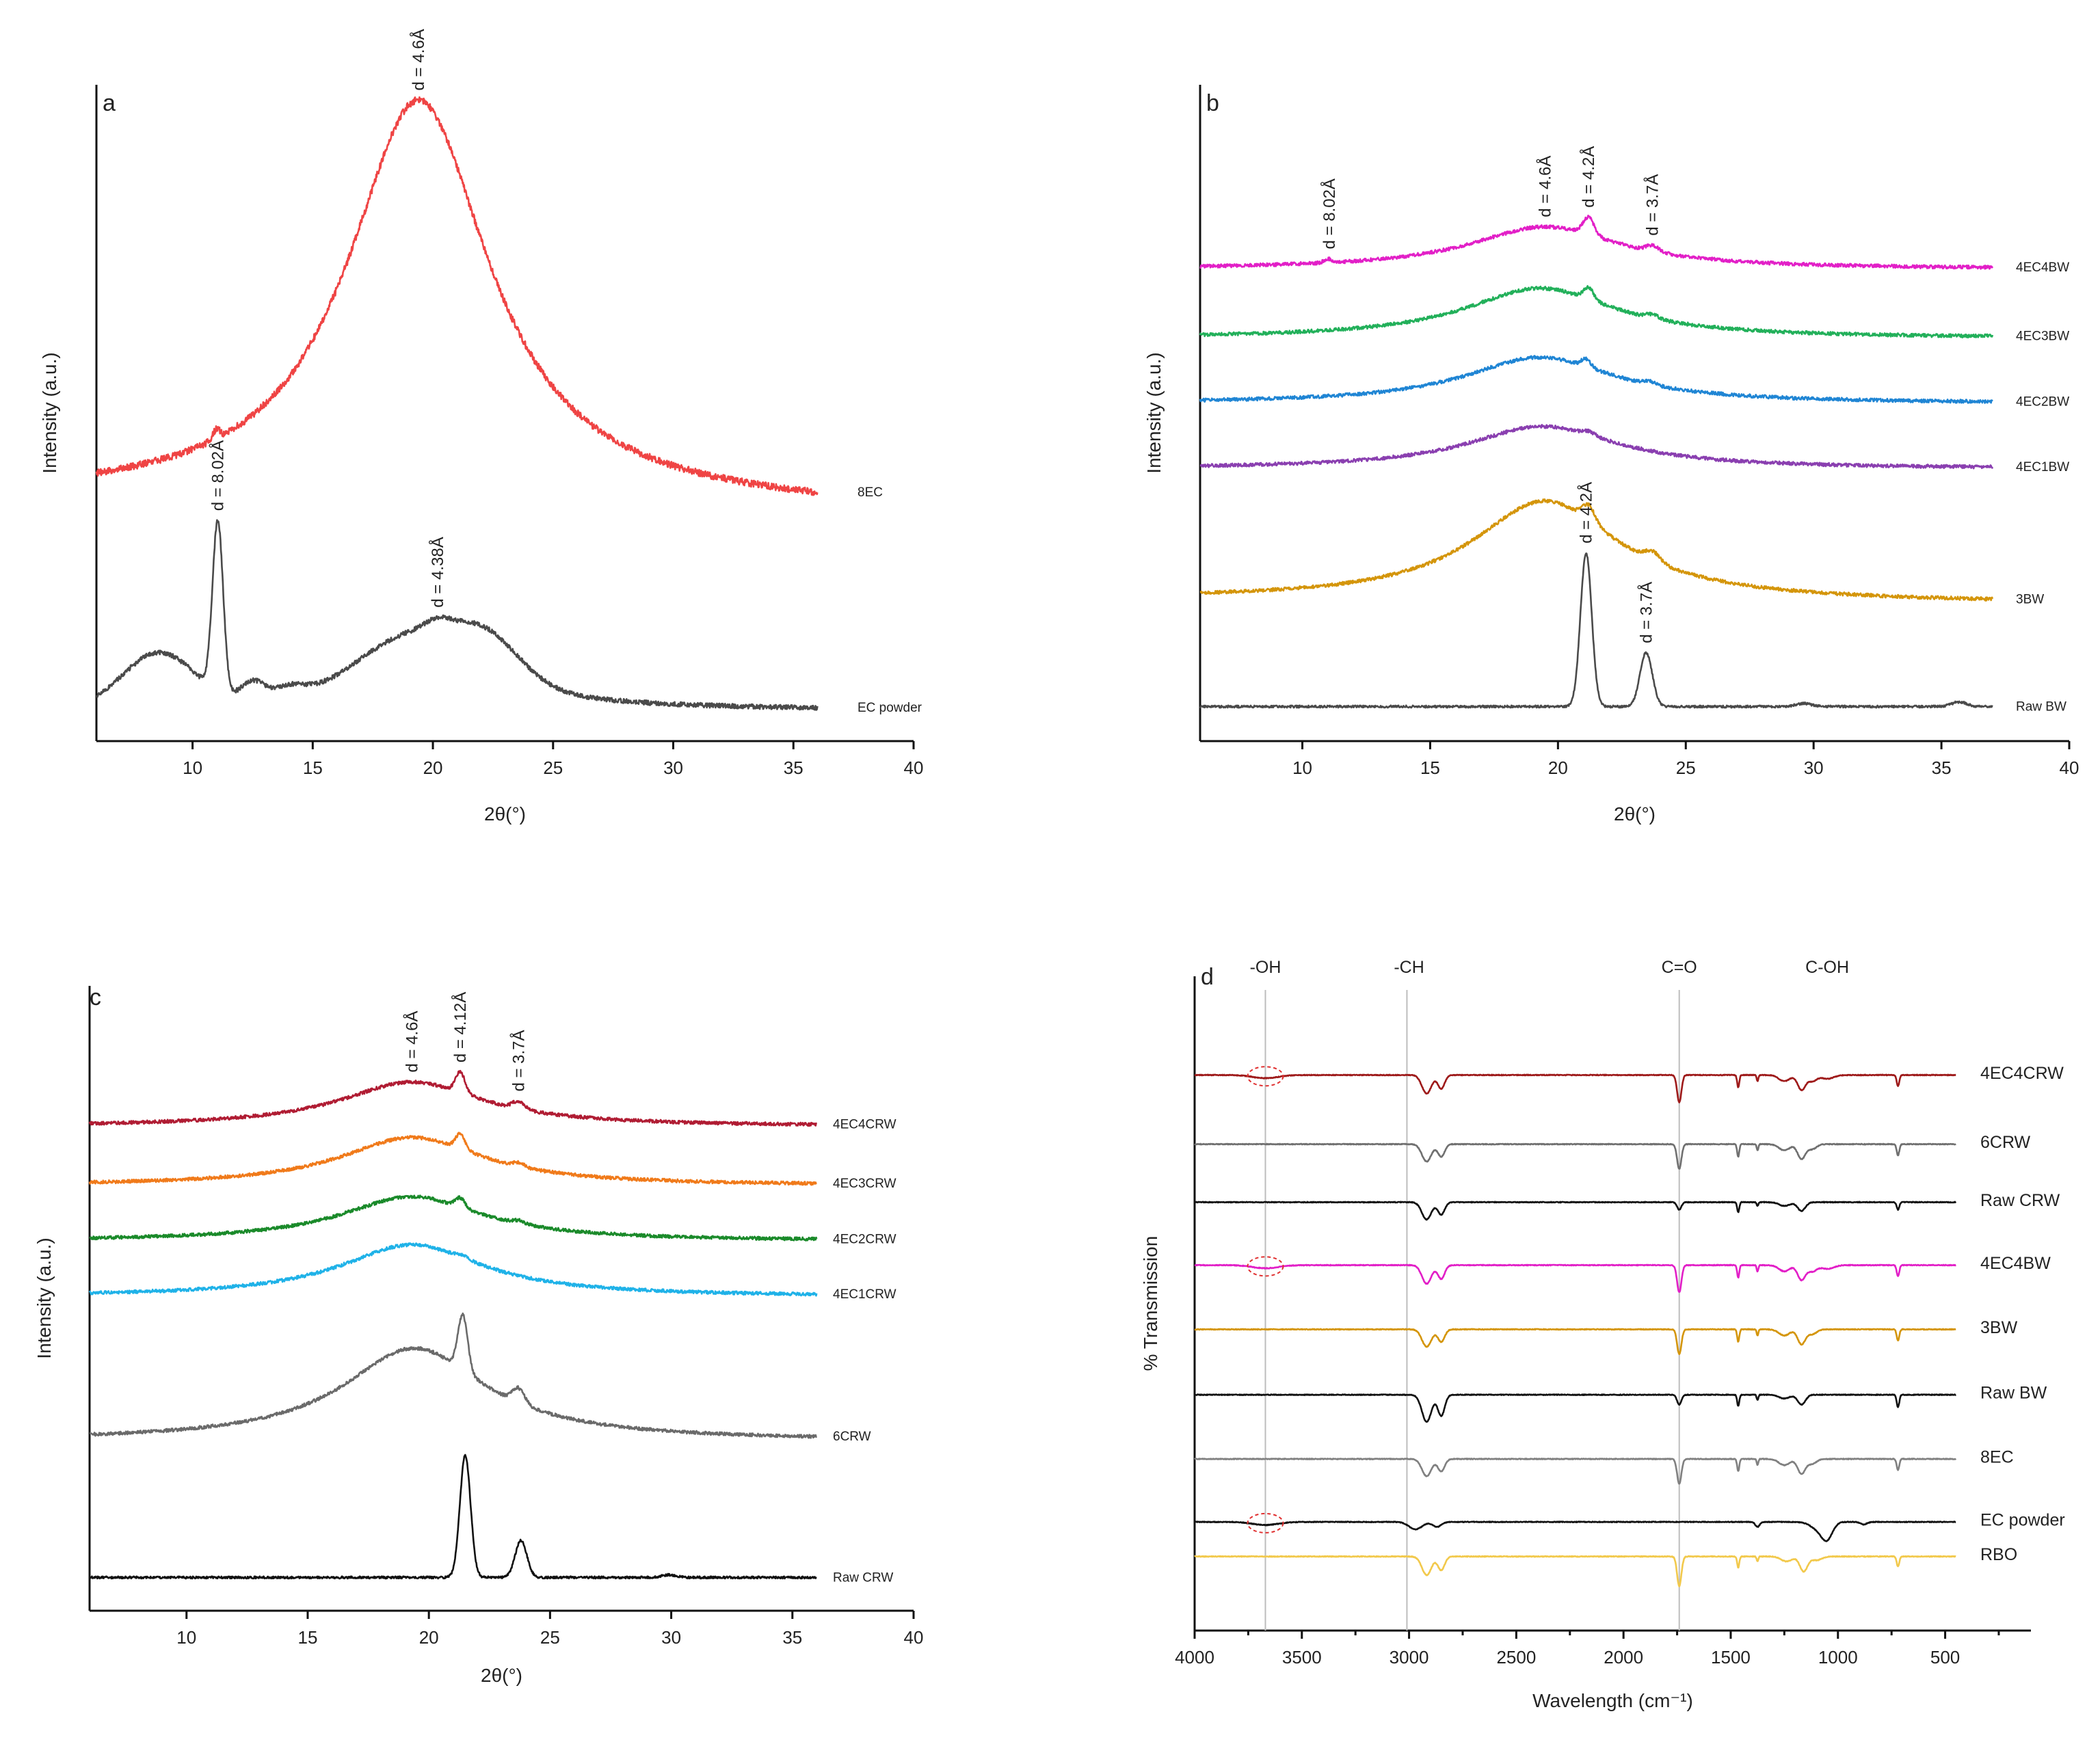 Image resolution: width=2100 pixels, height=1742 pixels. What do you see at coordinates (1545, 186) in the screenshot?
I see `peak-annotation-1: d = 4.6Å` at bounding box center [1545, 186].